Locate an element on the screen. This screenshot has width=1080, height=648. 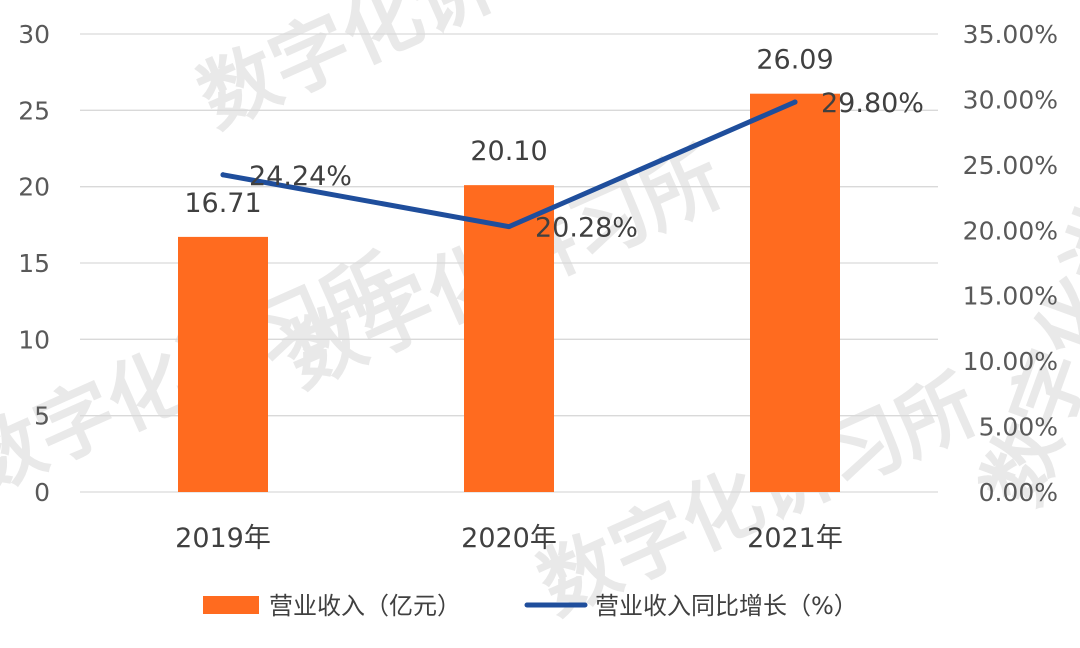
watermark-text: 数字化讲习所 is located at coordinates (418, 72).